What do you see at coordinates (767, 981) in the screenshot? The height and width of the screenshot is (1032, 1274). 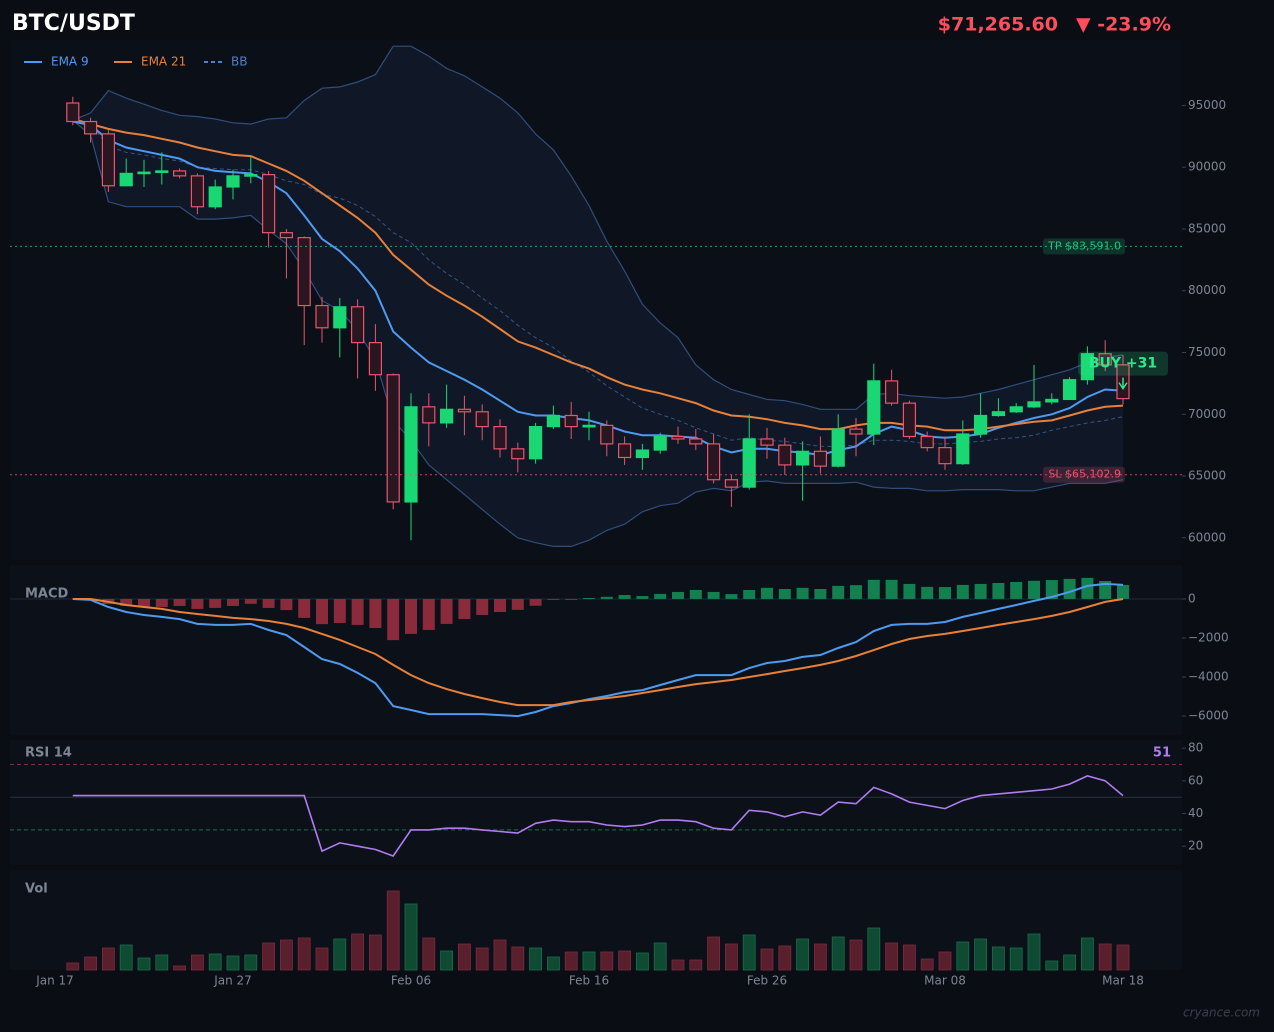 I see `x-tick-label: Feb 26` at bounding box center [767, 981].